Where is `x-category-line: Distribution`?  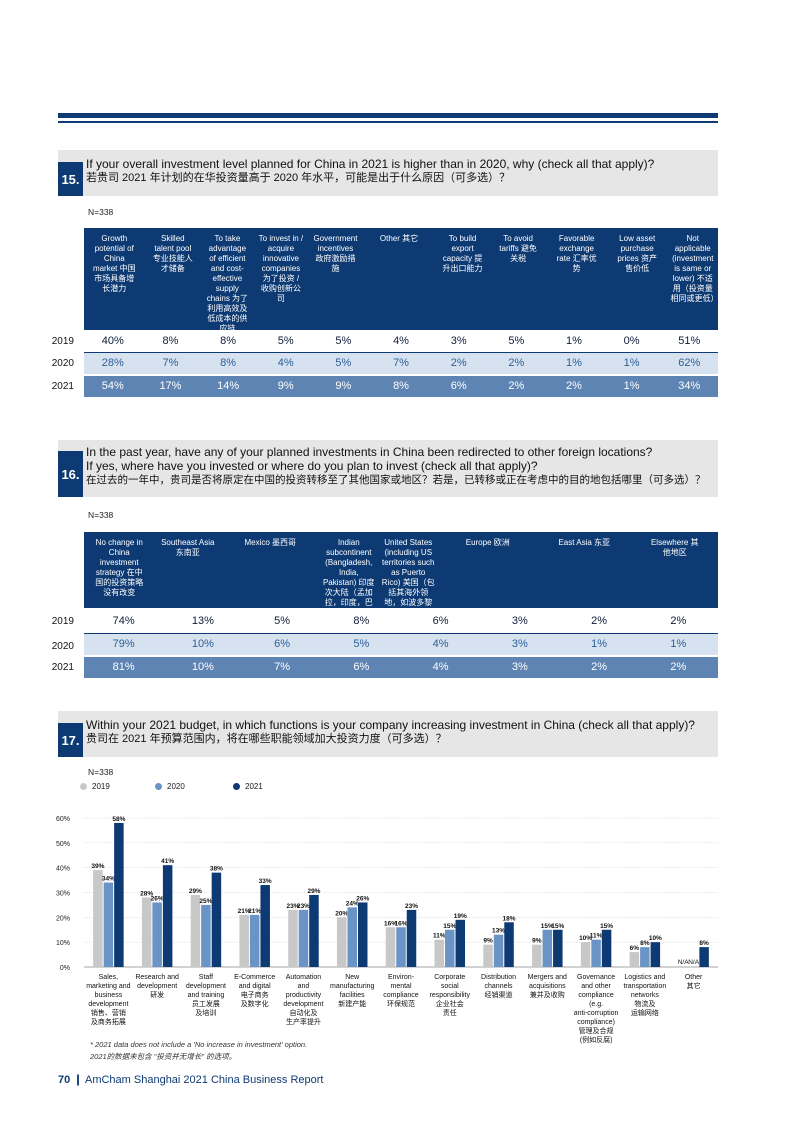 x-category-line: Distribution is located at coordinates (498, 977).